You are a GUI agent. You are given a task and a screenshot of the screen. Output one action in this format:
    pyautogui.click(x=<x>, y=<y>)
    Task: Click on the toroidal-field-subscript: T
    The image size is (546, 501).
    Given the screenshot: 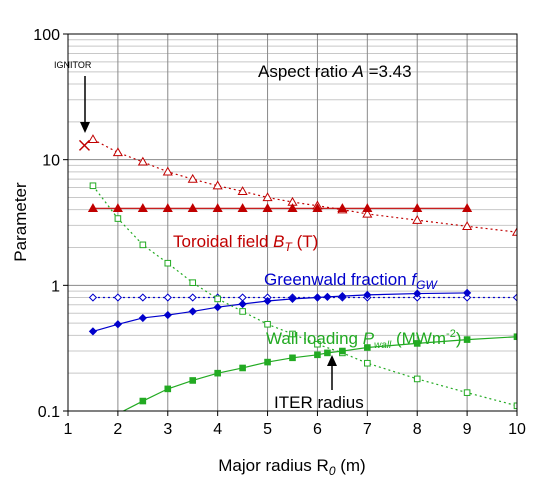 What is the action you would take?
    pyautogui.click(x=289, y=247)
    